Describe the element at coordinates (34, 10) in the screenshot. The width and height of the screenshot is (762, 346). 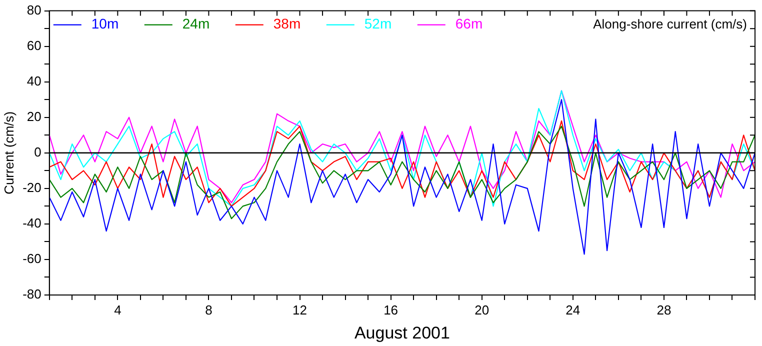
I see `y-tick-label: 80` at that location.